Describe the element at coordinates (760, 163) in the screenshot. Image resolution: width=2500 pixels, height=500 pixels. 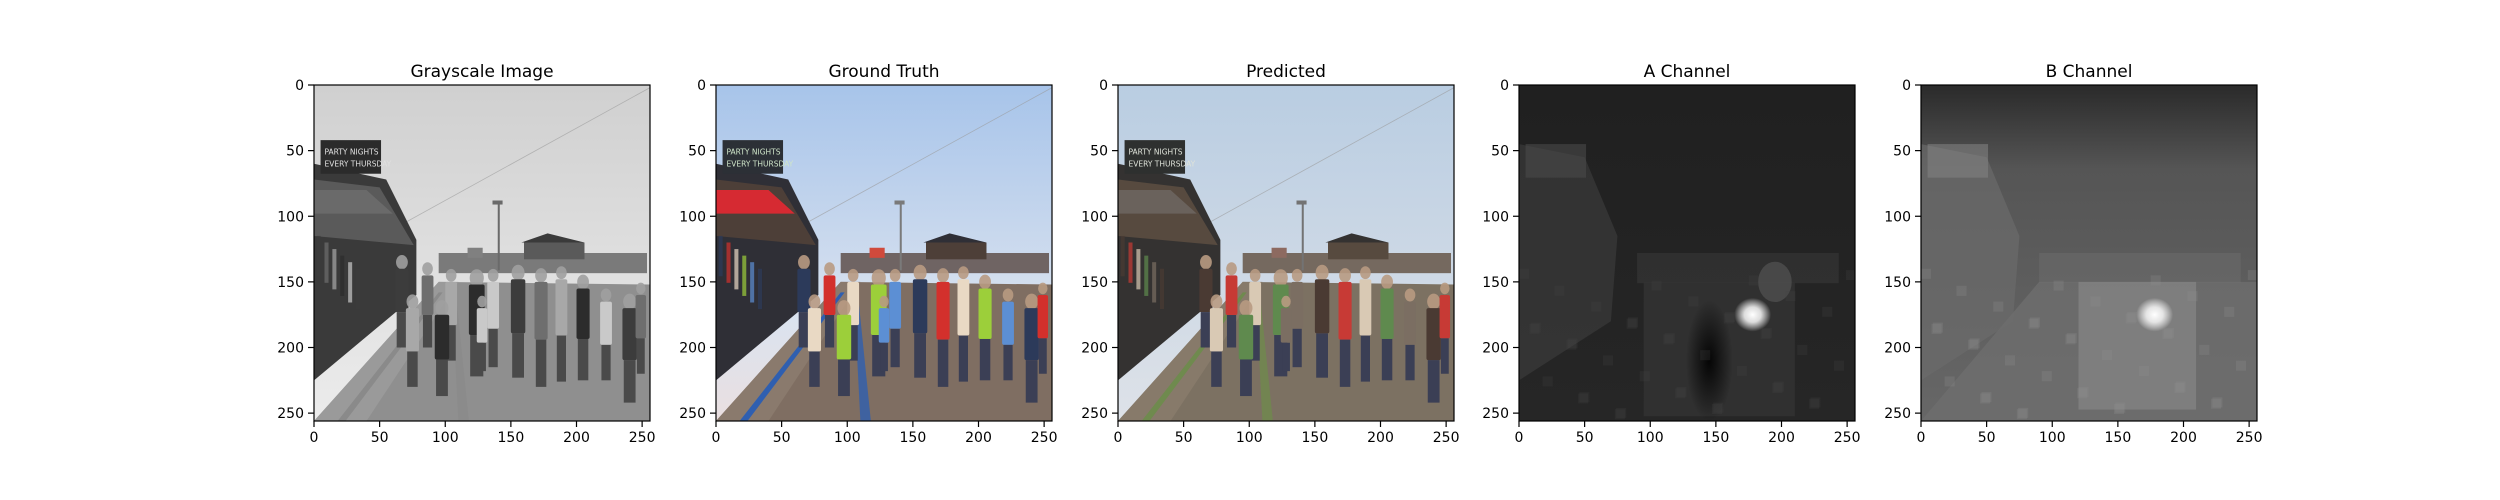
I see `neon-sign-text: EVERY THURSDAY` at that location.